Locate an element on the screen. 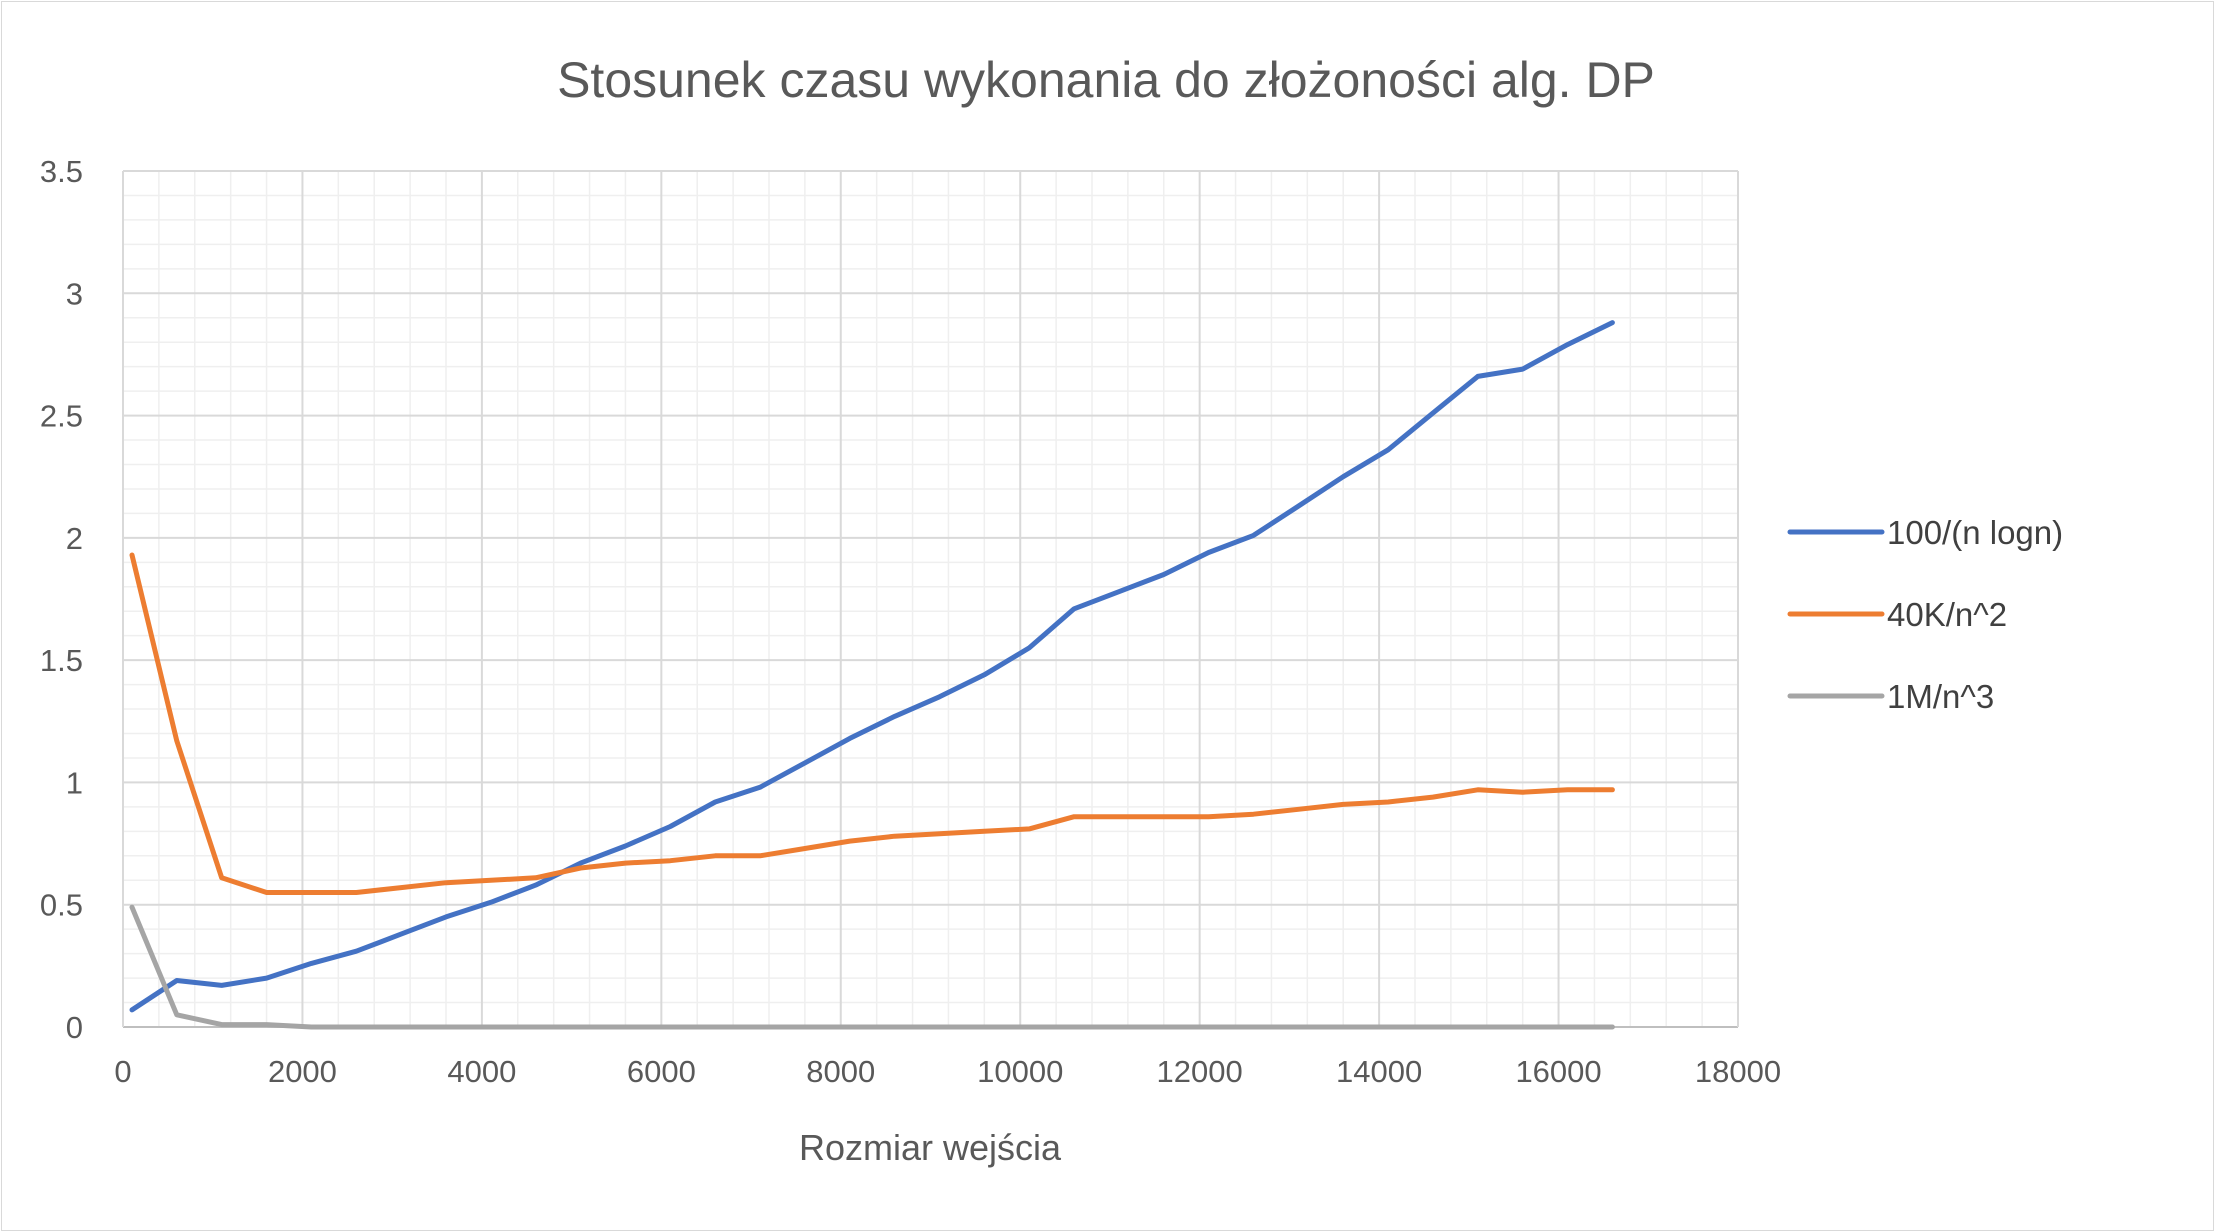  y-tick-label: 3.5 is located at coordinates (61, 171).